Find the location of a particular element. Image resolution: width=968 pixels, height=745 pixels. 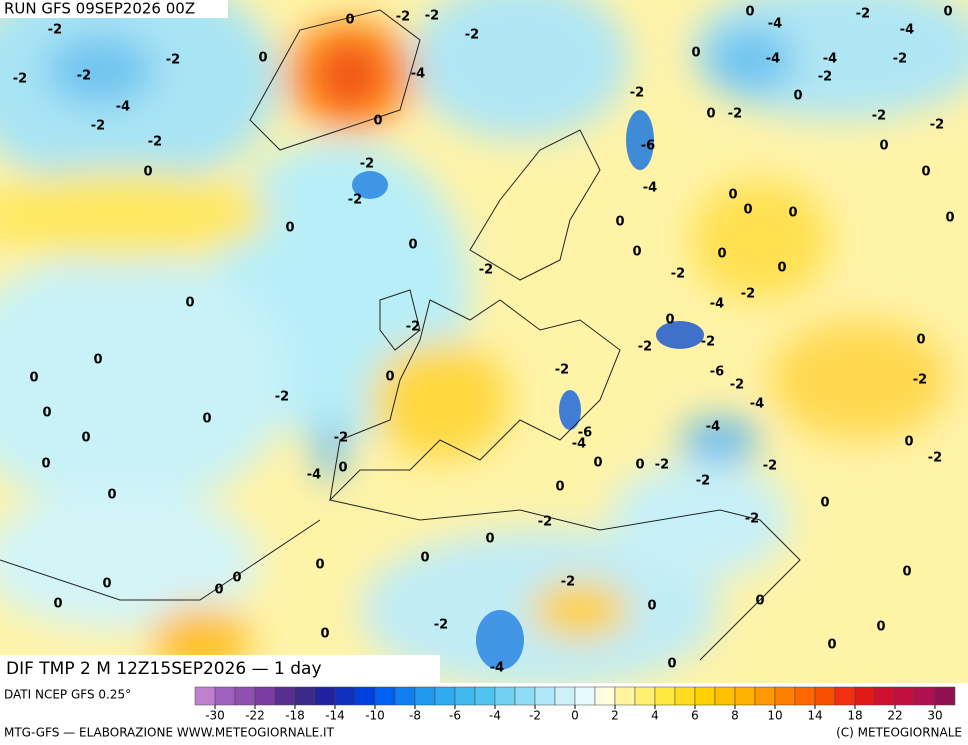

source-note: DATI NCEP GFS 0.25° is located at coordinates (67, 695).